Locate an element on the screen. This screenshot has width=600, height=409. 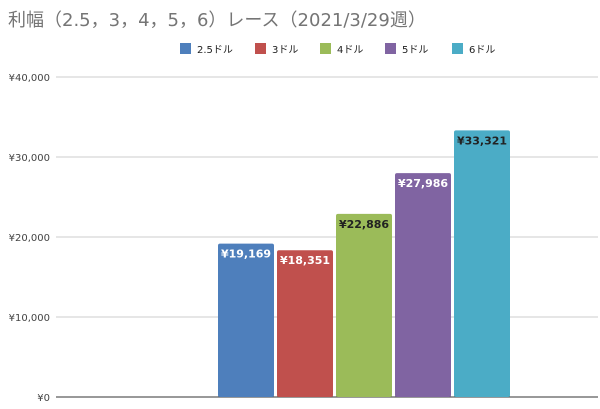
y-tick-label: ¥30,000 is located at coordinates (29, 158).